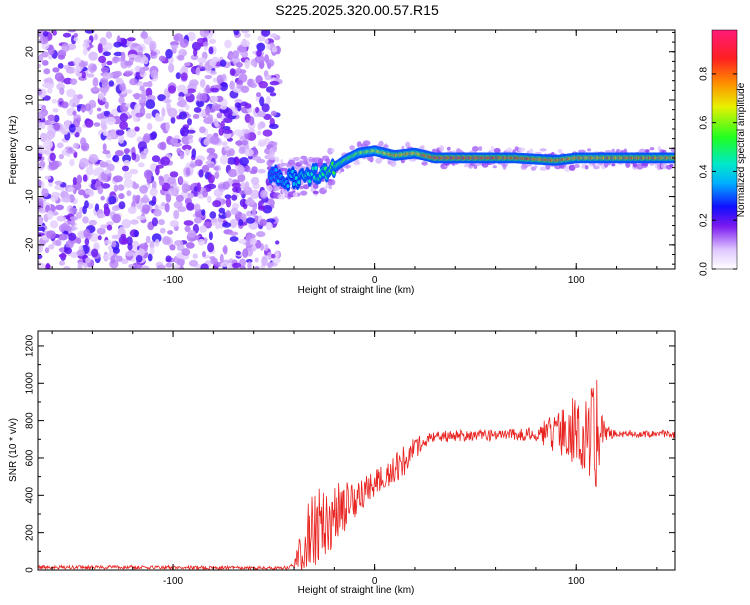  I want to click on x-tick-label: 100, so click(576, 581).